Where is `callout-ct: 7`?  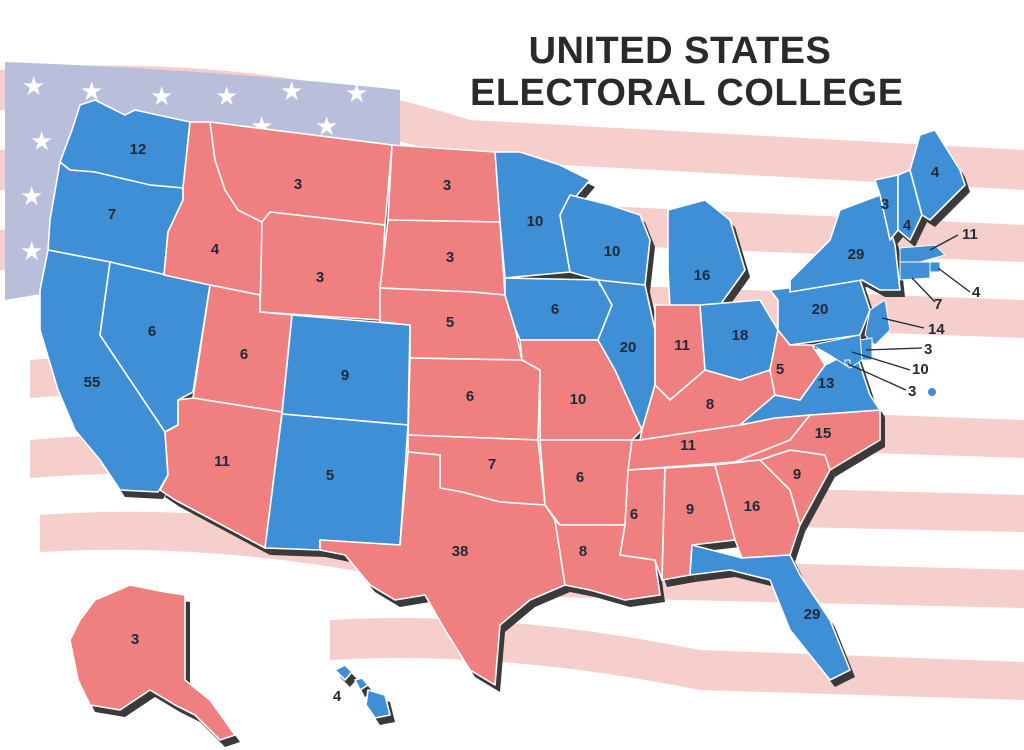
callout-ct: 7 is located at coordinates (920, 287).